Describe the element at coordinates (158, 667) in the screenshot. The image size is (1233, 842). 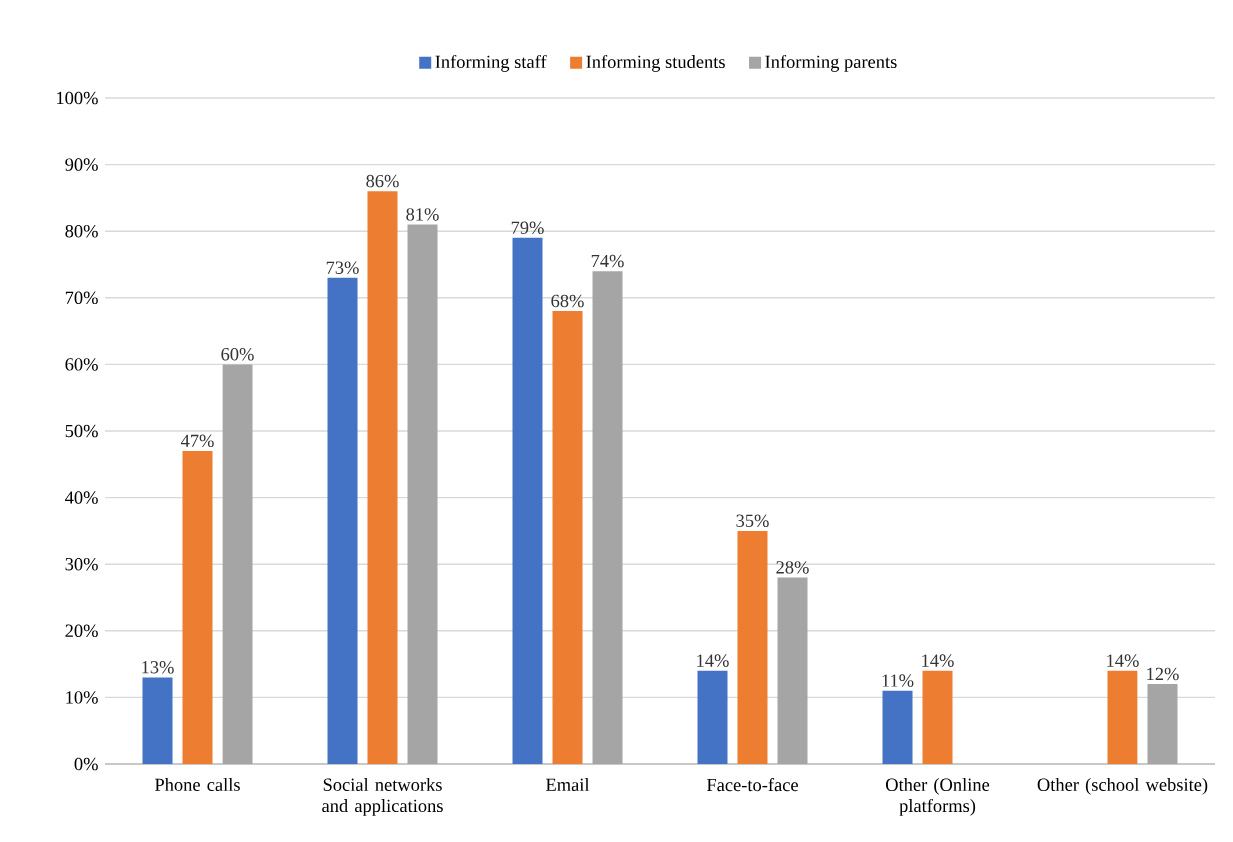
I see `data-label: 13%` at that location.